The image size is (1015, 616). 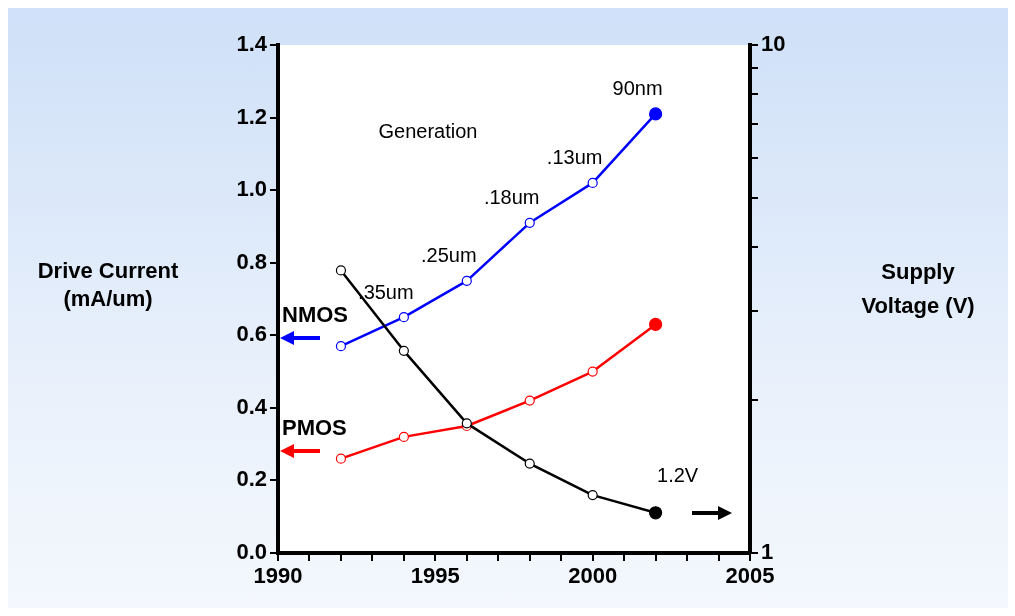 What do you see at coordinates (278, 576) in the screenshot?
I see `x-tick-label: 1990` at bounding box center [278, 576].